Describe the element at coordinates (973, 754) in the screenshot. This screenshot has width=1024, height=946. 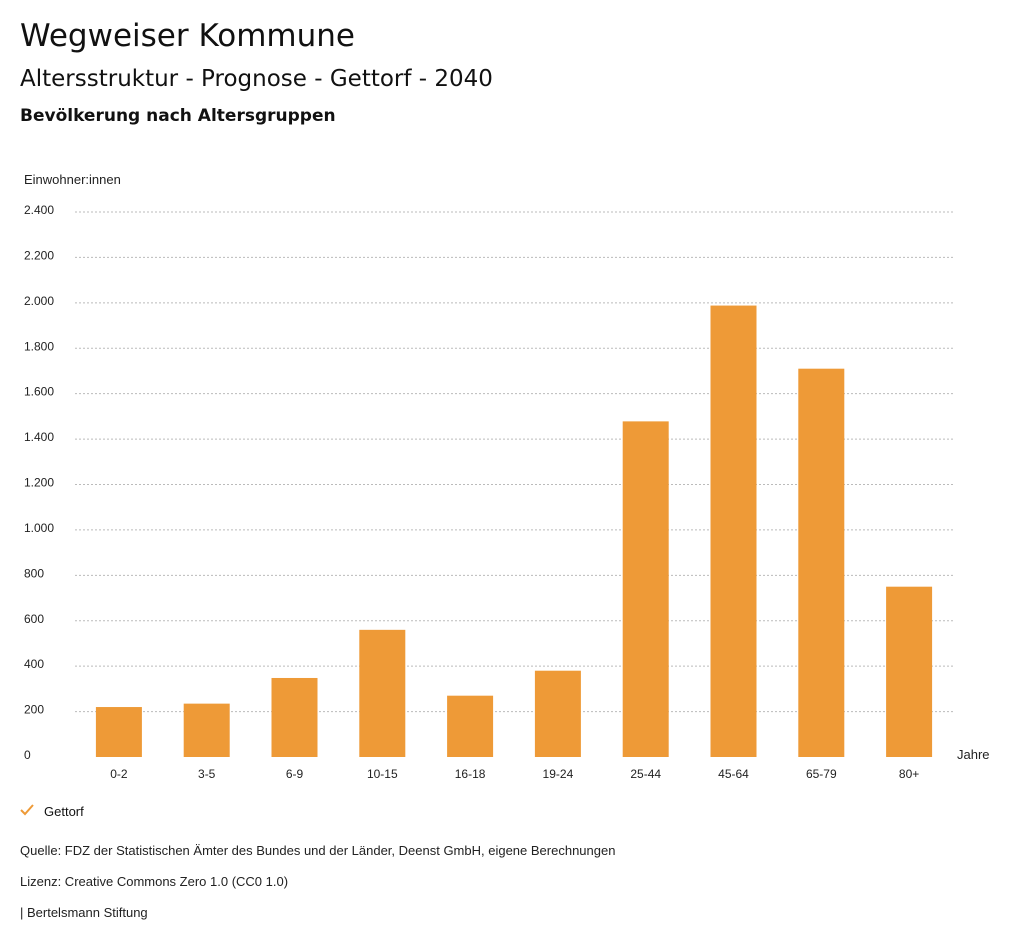
I see `x-axis-label: Jahre` at that location.